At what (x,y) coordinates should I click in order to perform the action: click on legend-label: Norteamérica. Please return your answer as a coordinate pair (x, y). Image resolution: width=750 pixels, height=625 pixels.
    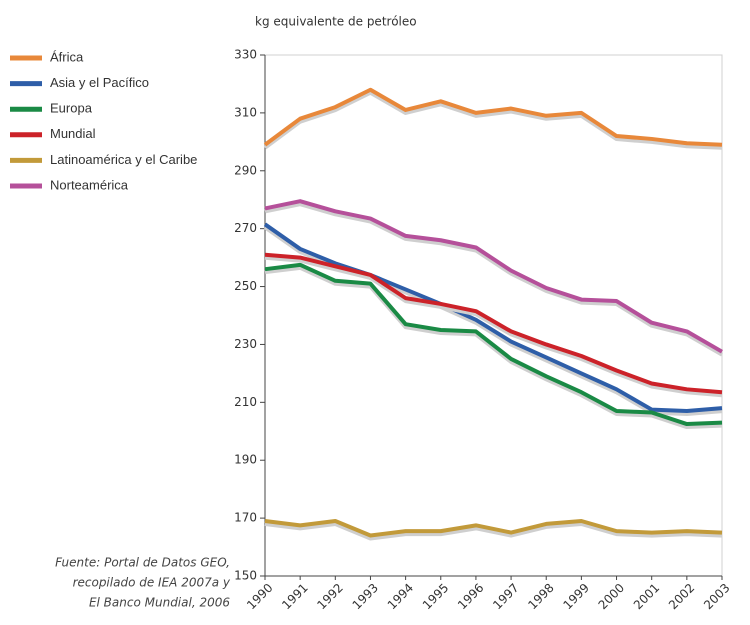
    Looking at the image, I should click on (89, 184).